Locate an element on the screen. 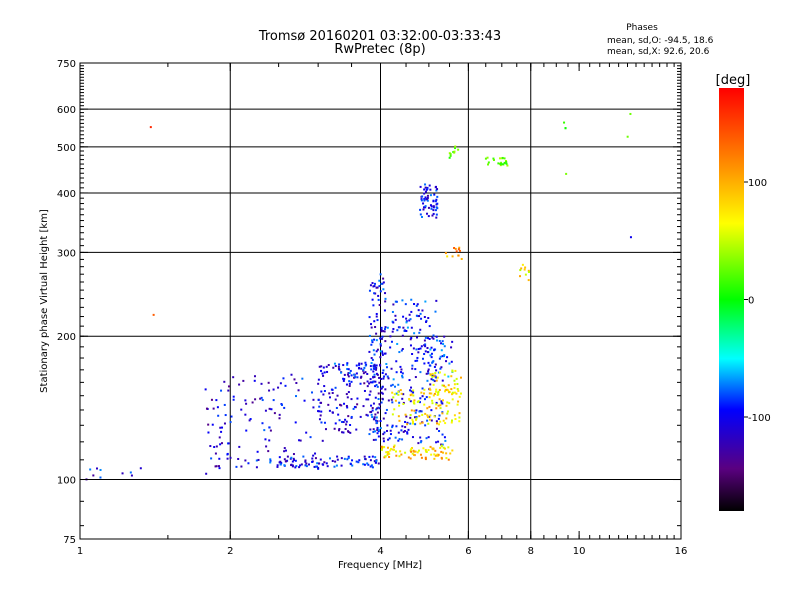 This screenshot has height=600, width=800. x-tick-label: 6 is located at coordinates (468, 551).